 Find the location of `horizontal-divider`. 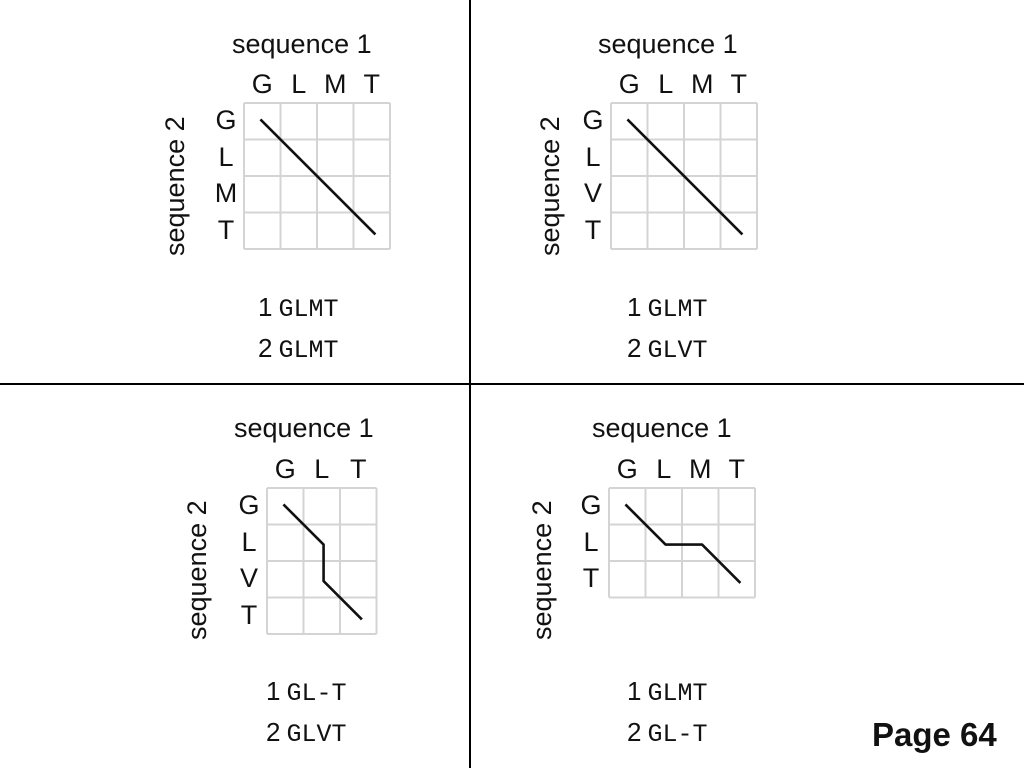

horizontal-divider is located at coordinates (512, 384).